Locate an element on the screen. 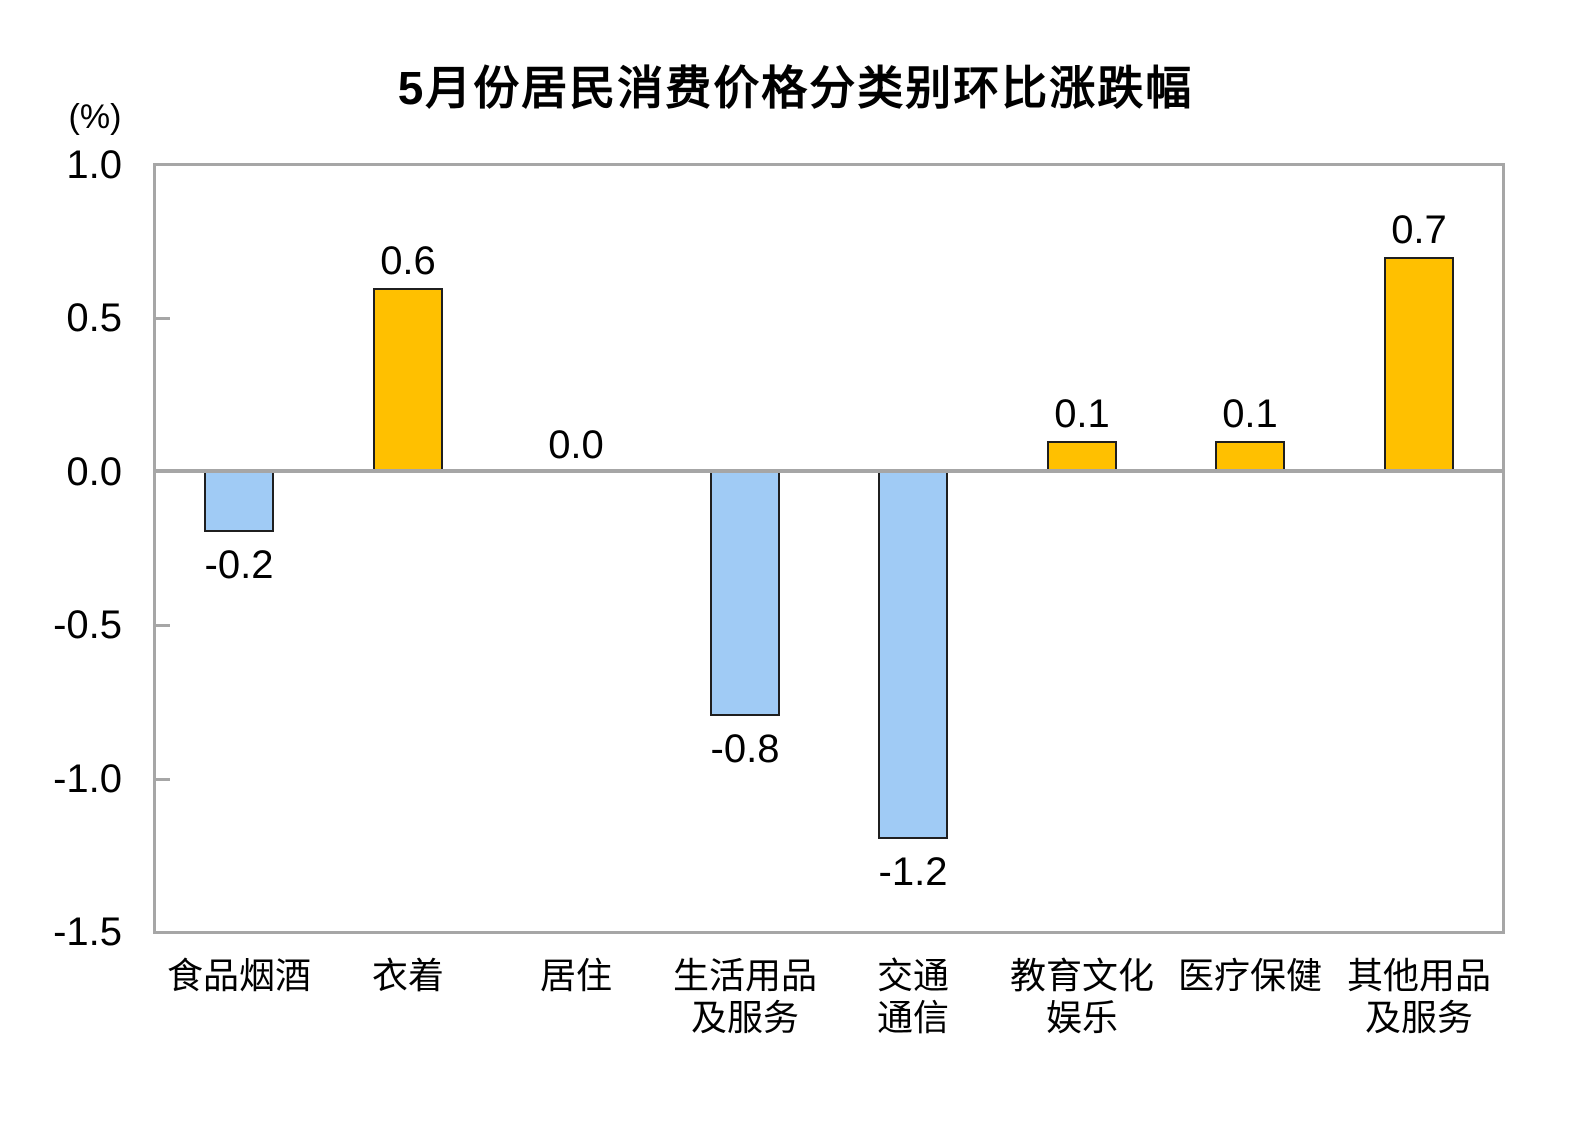 The width and height of the screenshot is (1591, 1135). bar-value-label: -1.2 is located at coordinates (913, 872).